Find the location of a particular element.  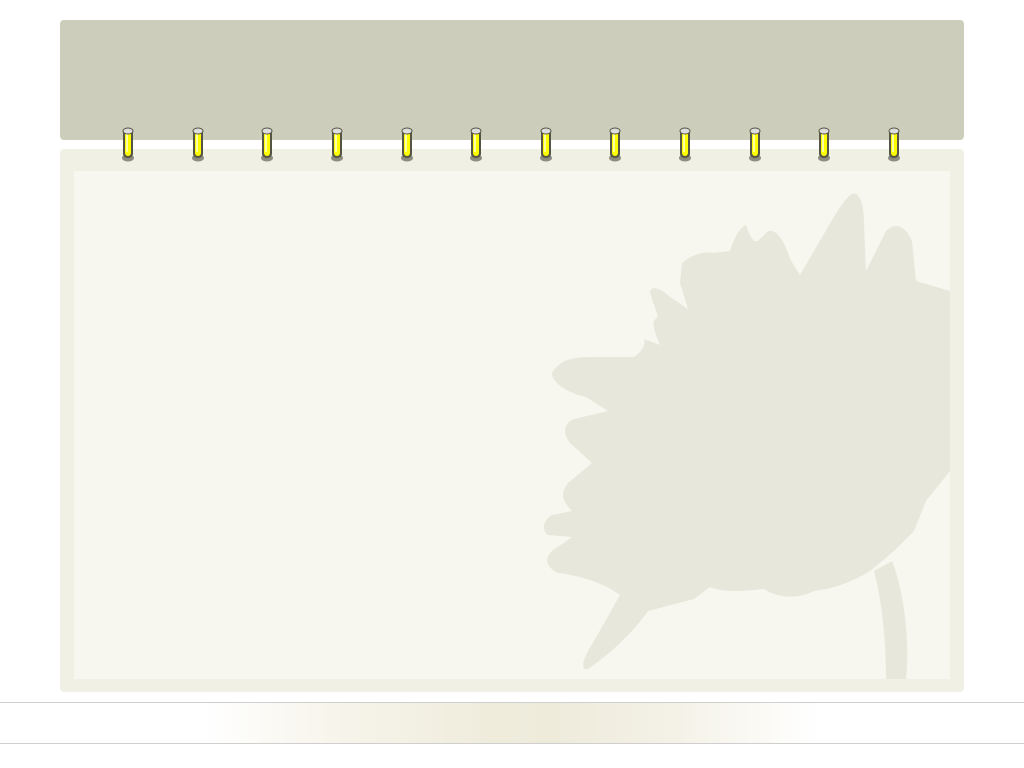

footer-band is located at coordinates (512, 723).